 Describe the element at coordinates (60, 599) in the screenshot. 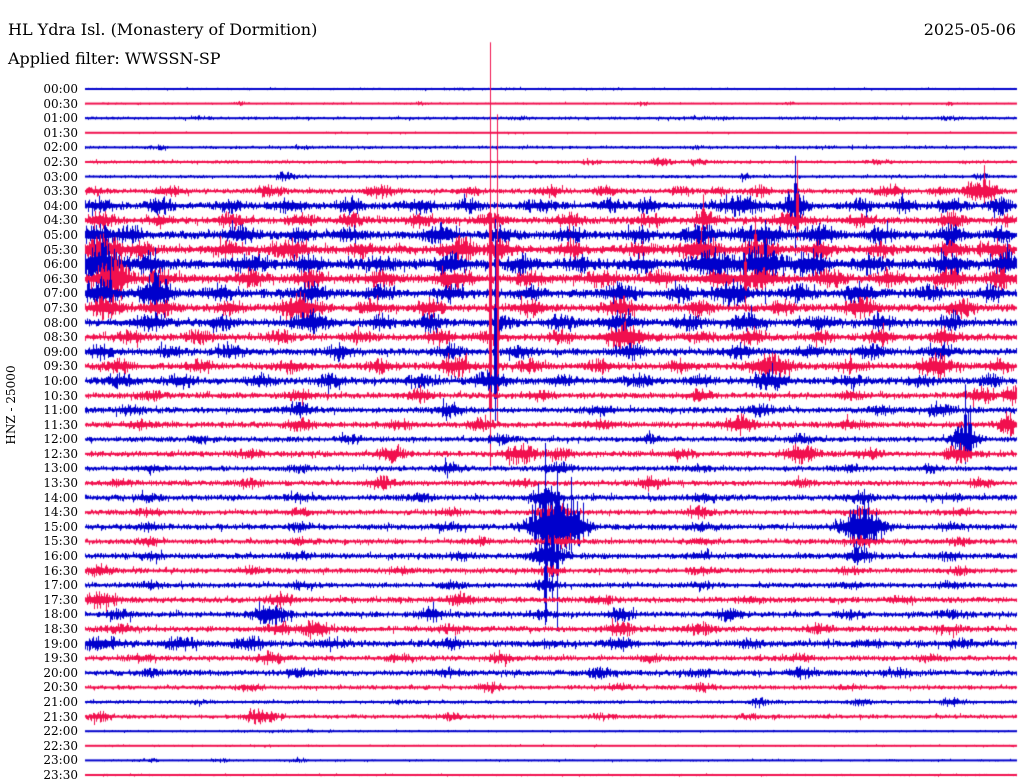

I see `time-label-17-30: 17:30` at that location.